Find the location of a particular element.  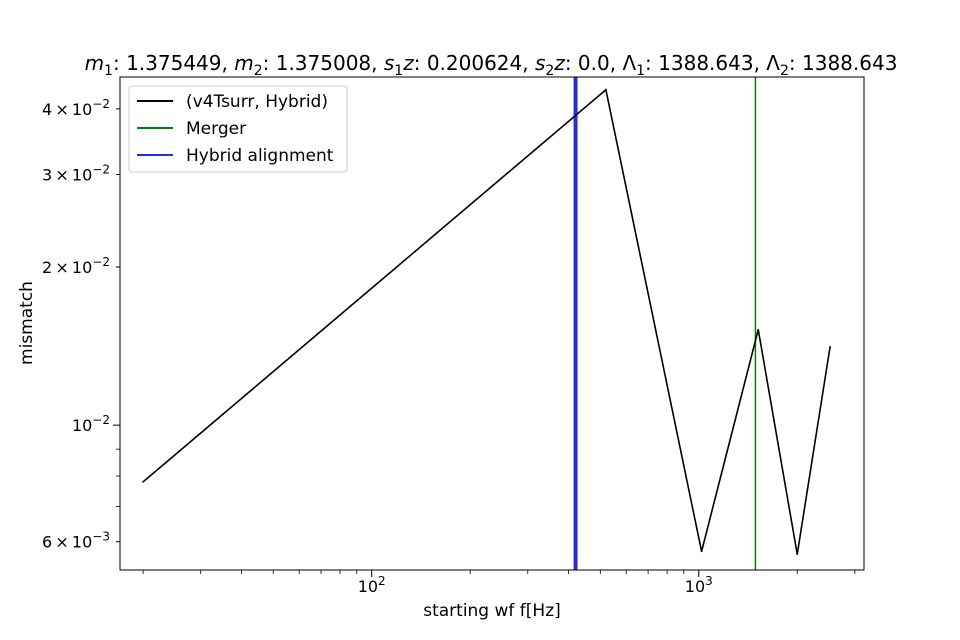

y-tick-label: 10−2 is located at coordinates (91, 424).